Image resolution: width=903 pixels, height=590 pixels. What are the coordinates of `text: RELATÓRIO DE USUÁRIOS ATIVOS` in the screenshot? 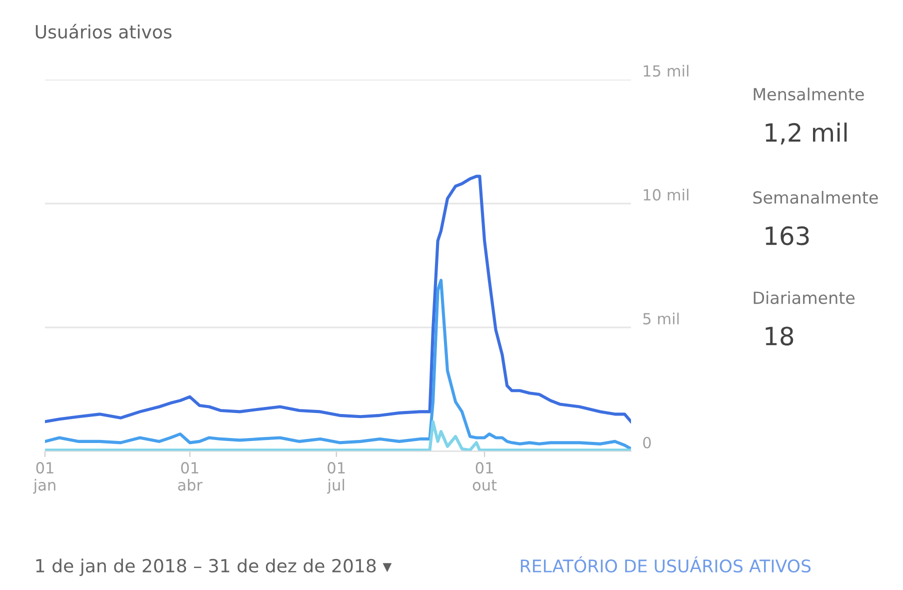 It's located at (665, 564).